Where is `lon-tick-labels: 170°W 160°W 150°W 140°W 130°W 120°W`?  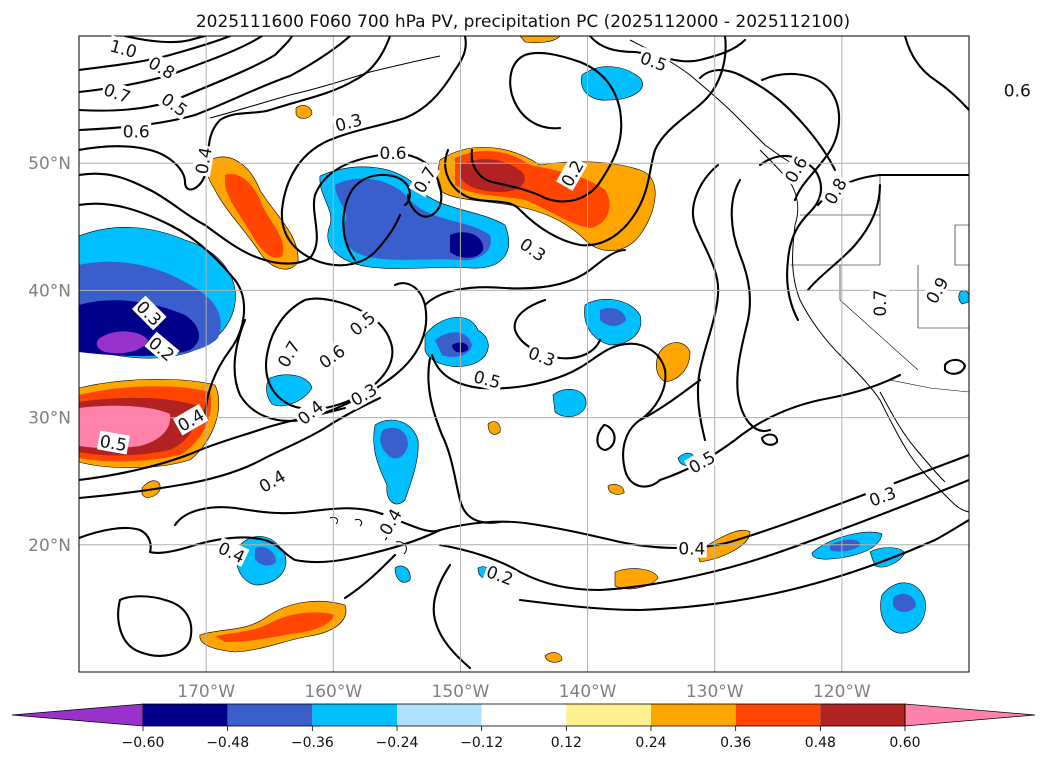 lon-tick-labels: 170°W 160°W 150°W 140°W 130°W 120°W is located at coordinates (524, 692).